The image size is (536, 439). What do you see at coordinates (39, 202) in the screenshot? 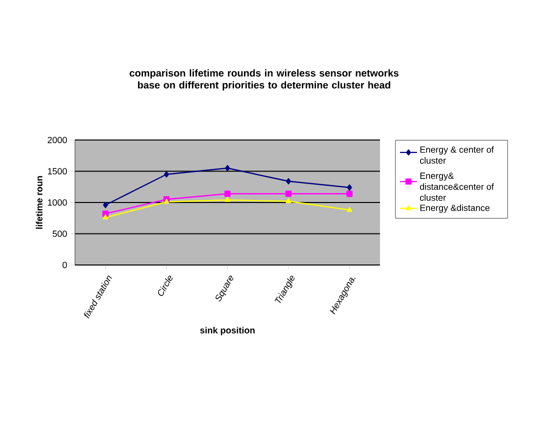
I see `y-axis-title: lifetime roun` at bounding box center [39, 202].